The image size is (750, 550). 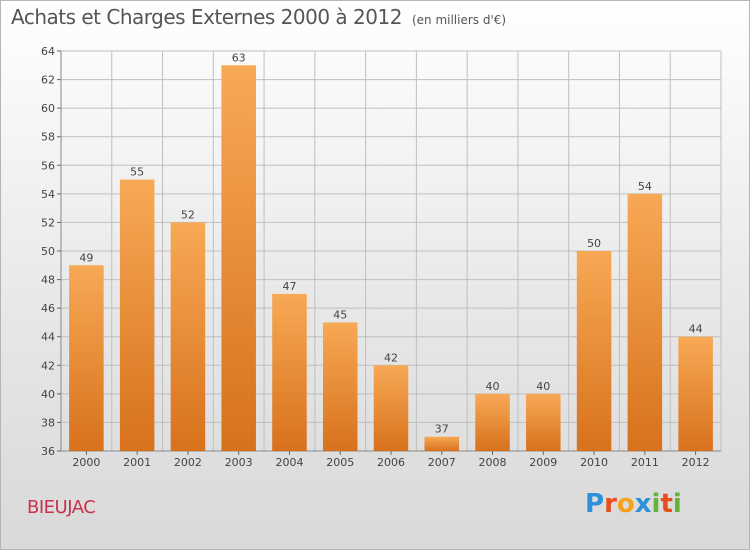 I want to click on value-label-2008: 40, so click(x=493, y=386).